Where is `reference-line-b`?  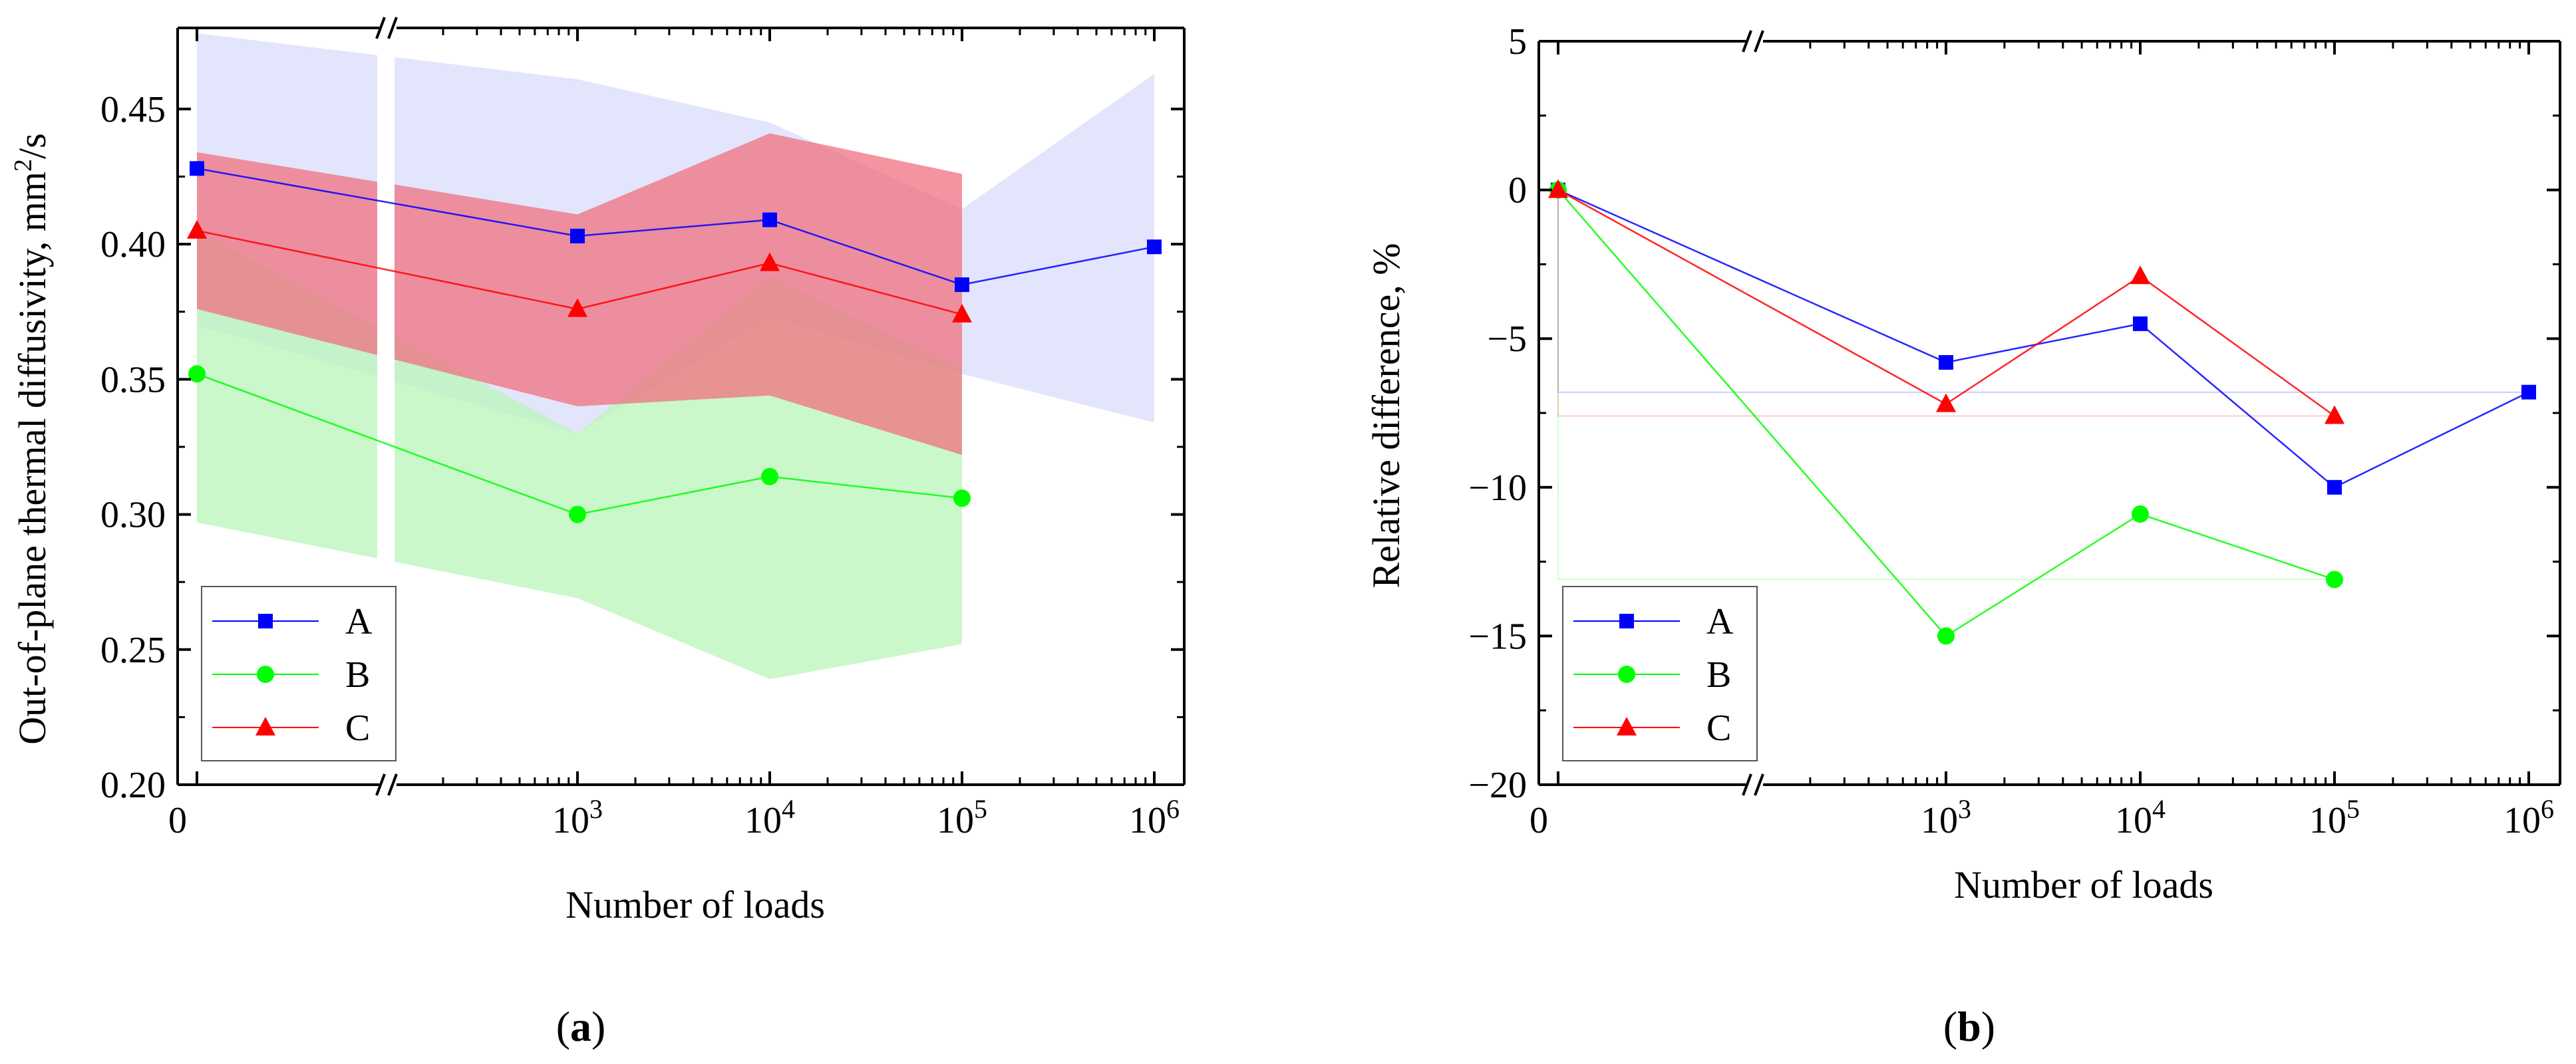 reference-line-b is located at coordinates (1945, 385).